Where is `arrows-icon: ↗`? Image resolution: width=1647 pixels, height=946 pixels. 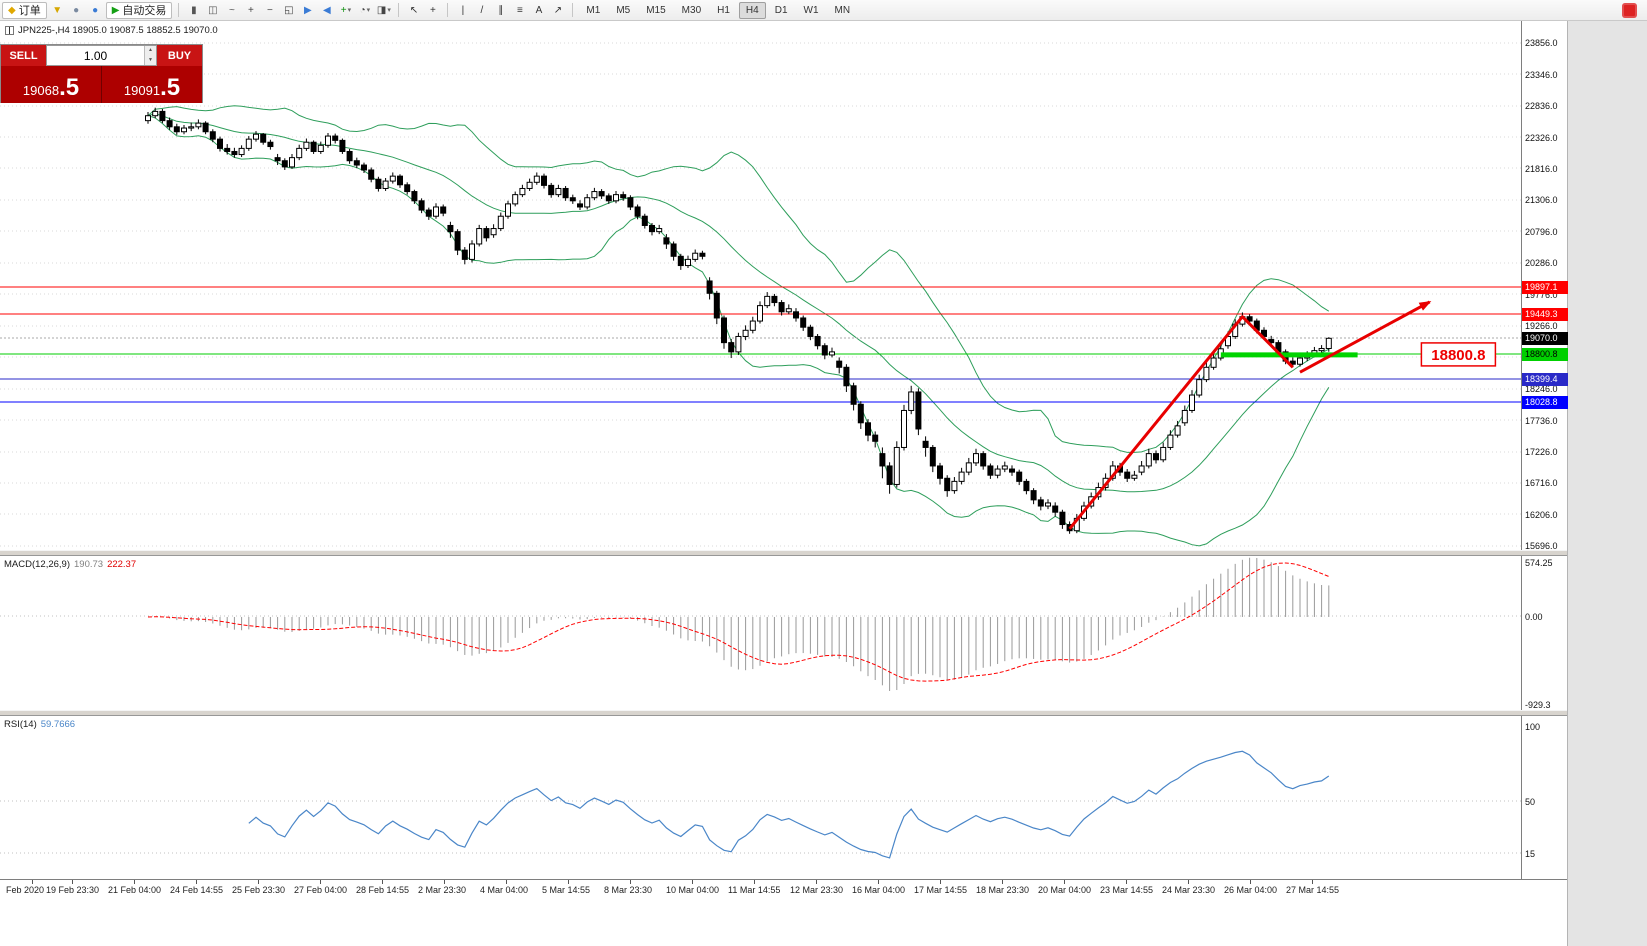
arrows-icon: ↗ is located at coordinates (558, 10).